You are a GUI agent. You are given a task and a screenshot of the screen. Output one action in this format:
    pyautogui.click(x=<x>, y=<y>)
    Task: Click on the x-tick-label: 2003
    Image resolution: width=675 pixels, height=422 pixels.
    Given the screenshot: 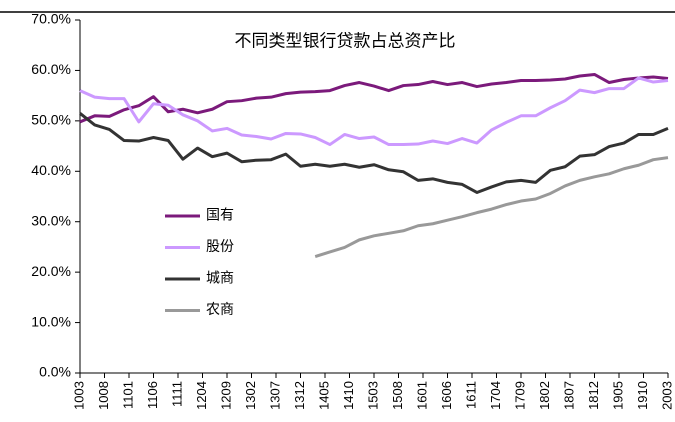 What is the action you would take?
    pyautogui.click(x=666, y=395)
    